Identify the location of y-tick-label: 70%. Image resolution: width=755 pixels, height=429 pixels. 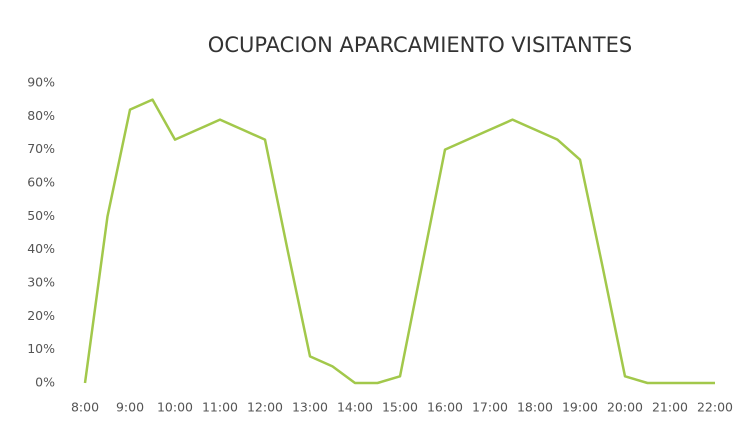
(41, 148).